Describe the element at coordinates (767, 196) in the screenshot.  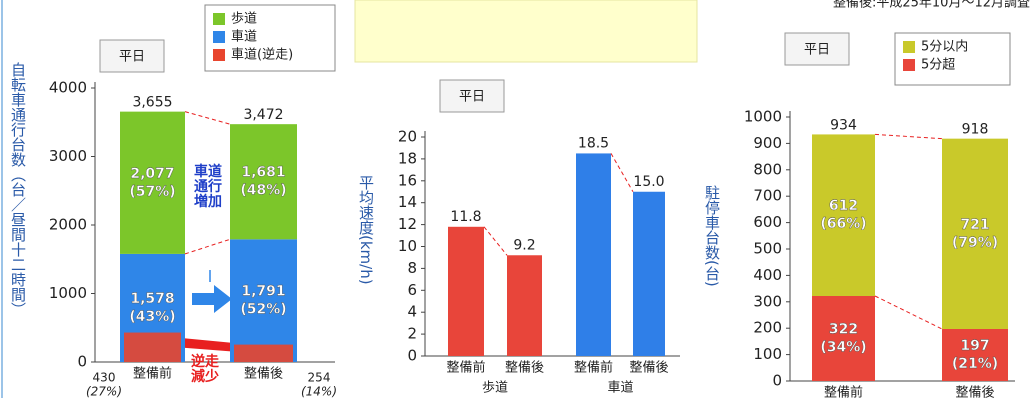
I see `y-tick-label: 700` at that location.